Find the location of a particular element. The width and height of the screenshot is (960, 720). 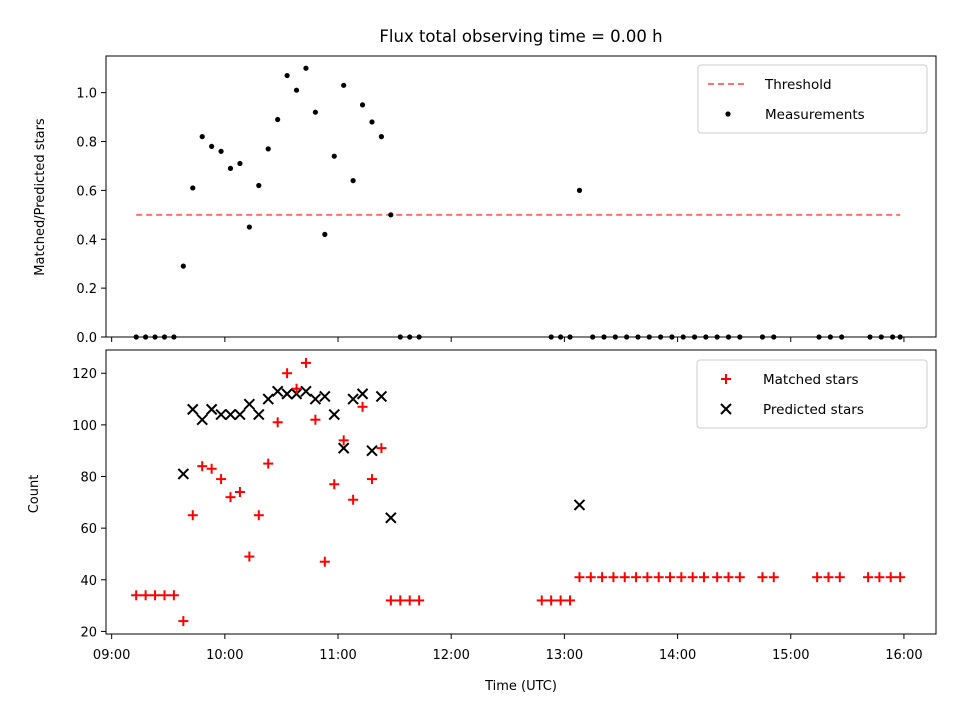

top-x-ticks is located at coordinates (508, 339).